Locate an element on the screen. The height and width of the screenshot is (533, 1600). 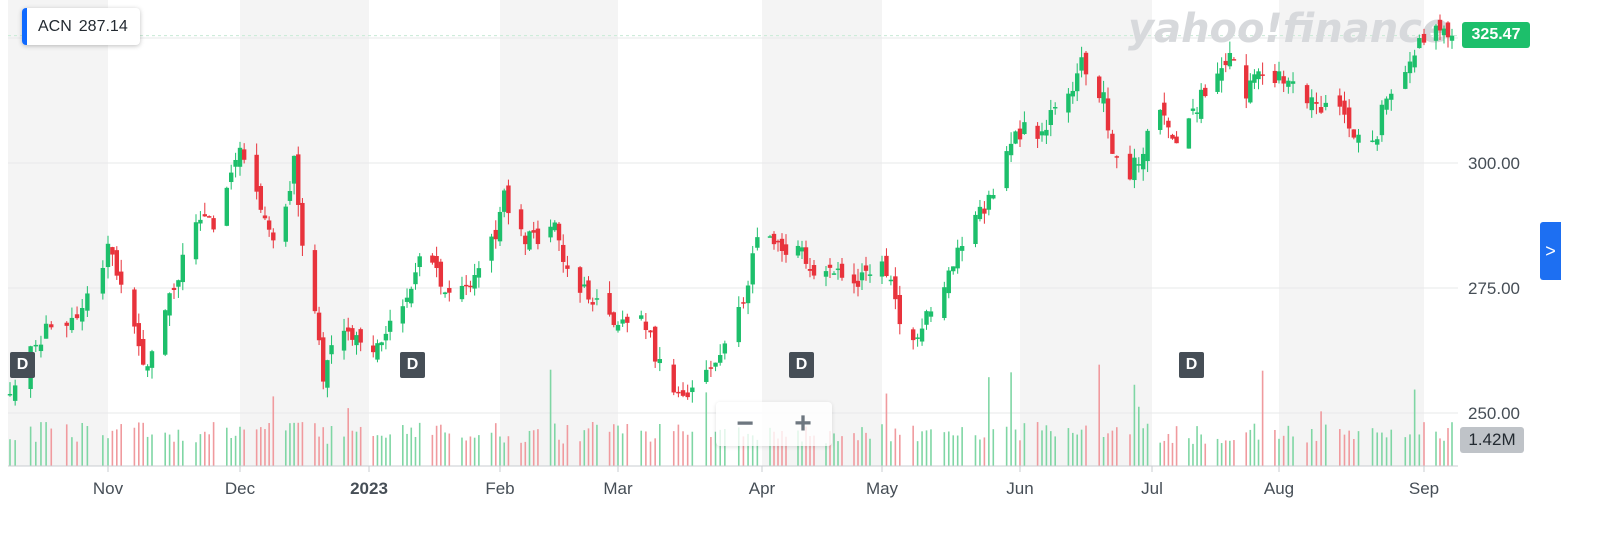
x-tick-label: Jun is located at coordinates (1019, 488).